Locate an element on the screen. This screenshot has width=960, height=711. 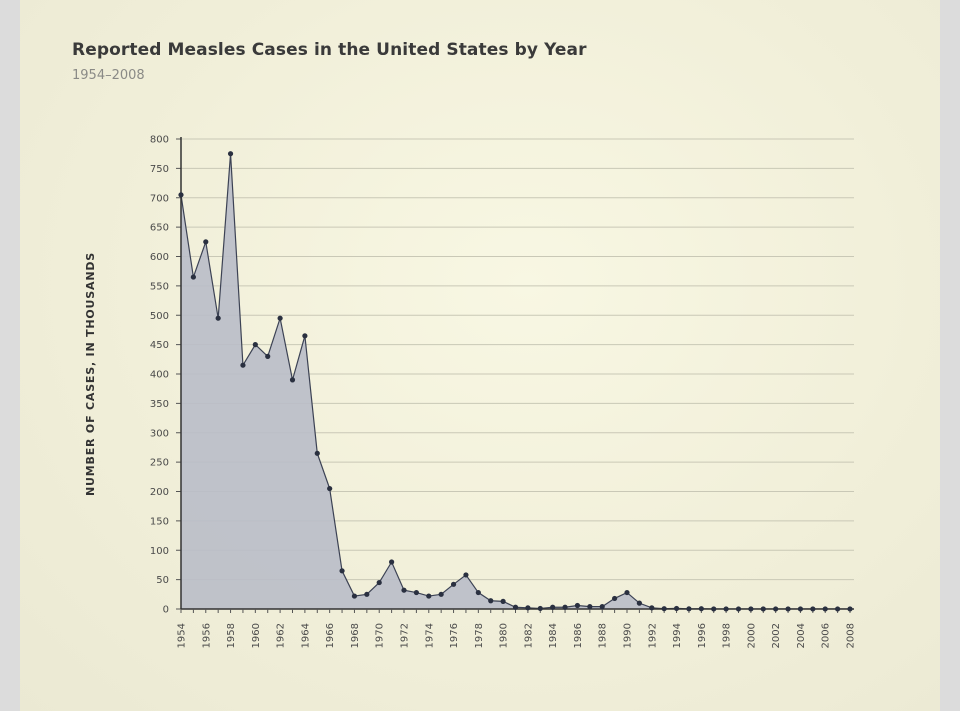
y-tick-label: 750 is located at coordinates (159, 169).